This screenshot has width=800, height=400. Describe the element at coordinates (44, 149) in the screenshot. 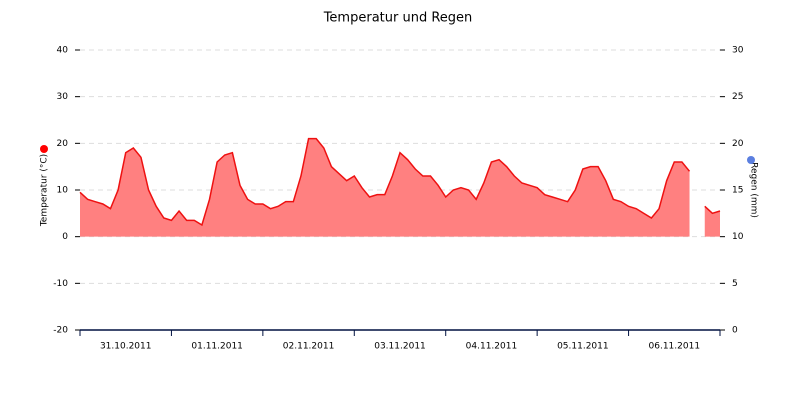

I see `y-legend-dot` at that location.